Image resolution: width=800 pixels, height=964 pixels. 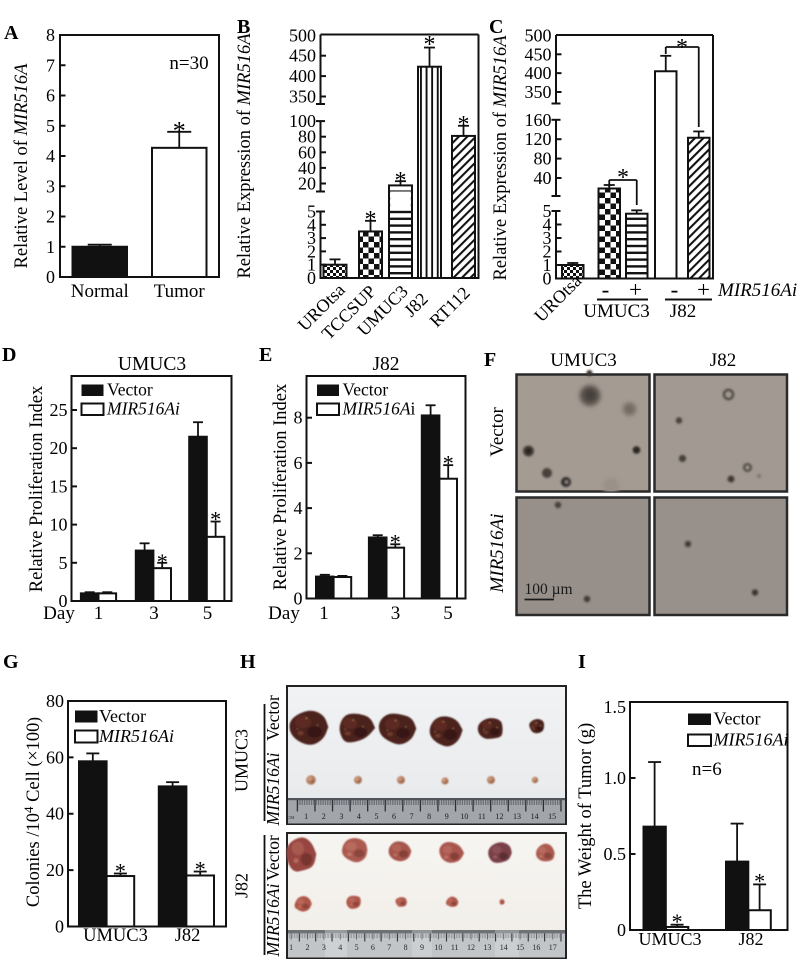 I want to click on svg-text: 350, so click(x=302, y=97).